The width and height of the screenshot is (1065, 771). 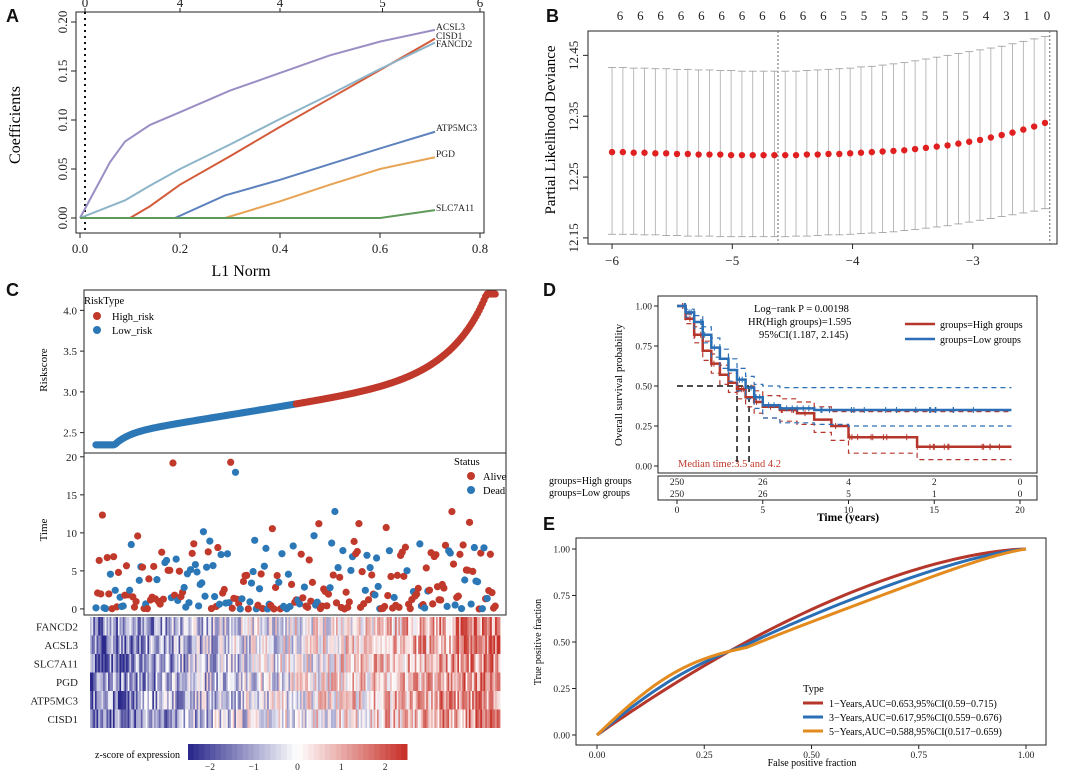 I want to click on panel-d-risk-table-frame, so click(x=847, y=488).